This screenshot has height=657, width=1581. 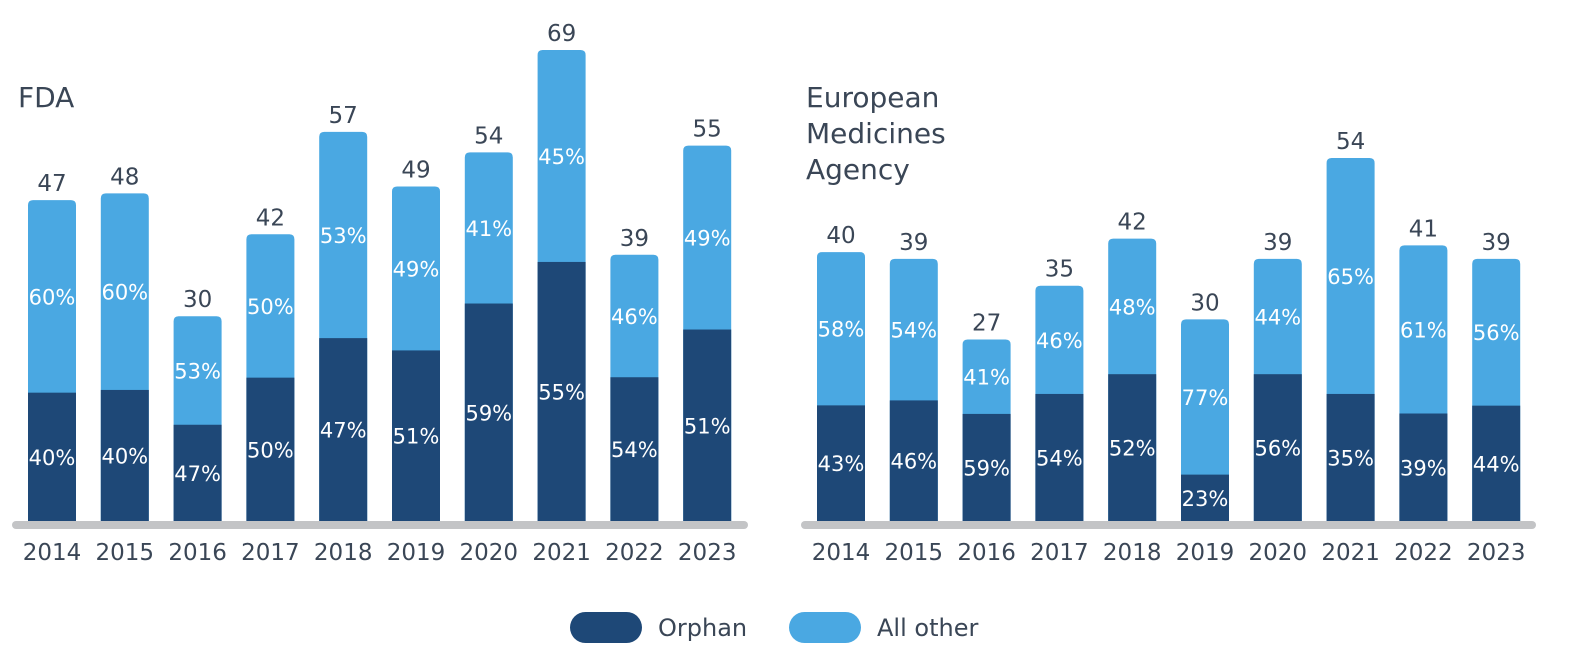 What do you see at coordinates (707, 553) in the screenshot?
I see `fda-year-label-2023: 2023` at bounding box center [707, 553].